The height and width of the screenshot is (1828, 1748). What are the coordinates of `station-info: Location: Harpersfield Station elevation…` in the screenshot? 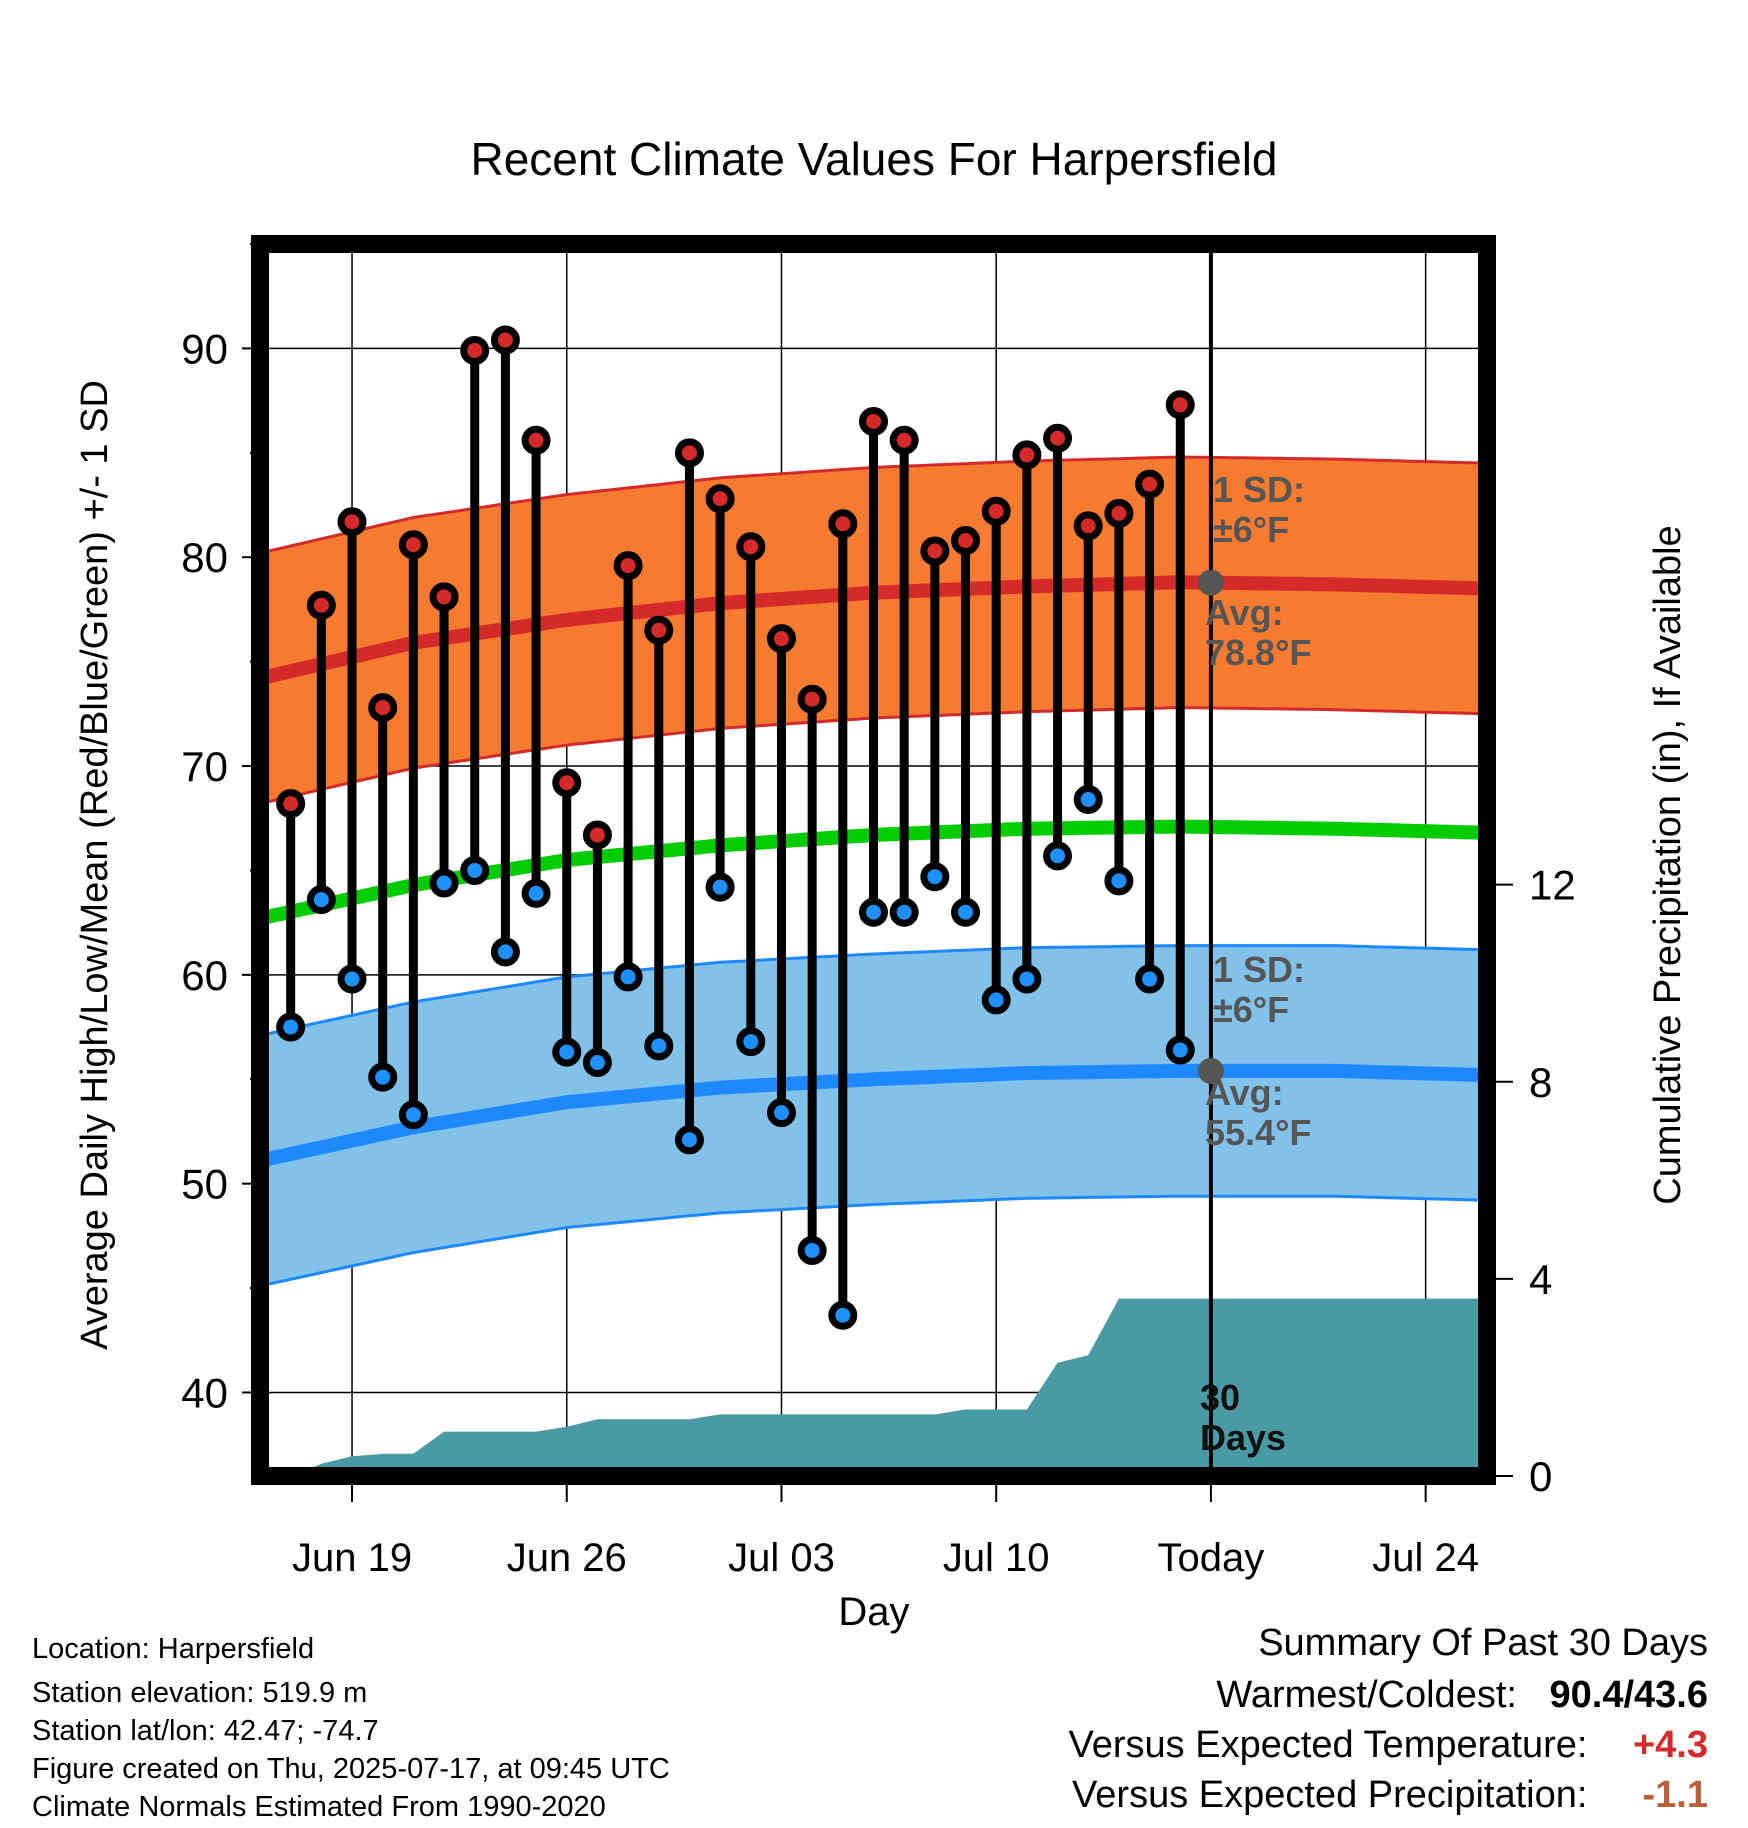 It's located at (351, 1728).